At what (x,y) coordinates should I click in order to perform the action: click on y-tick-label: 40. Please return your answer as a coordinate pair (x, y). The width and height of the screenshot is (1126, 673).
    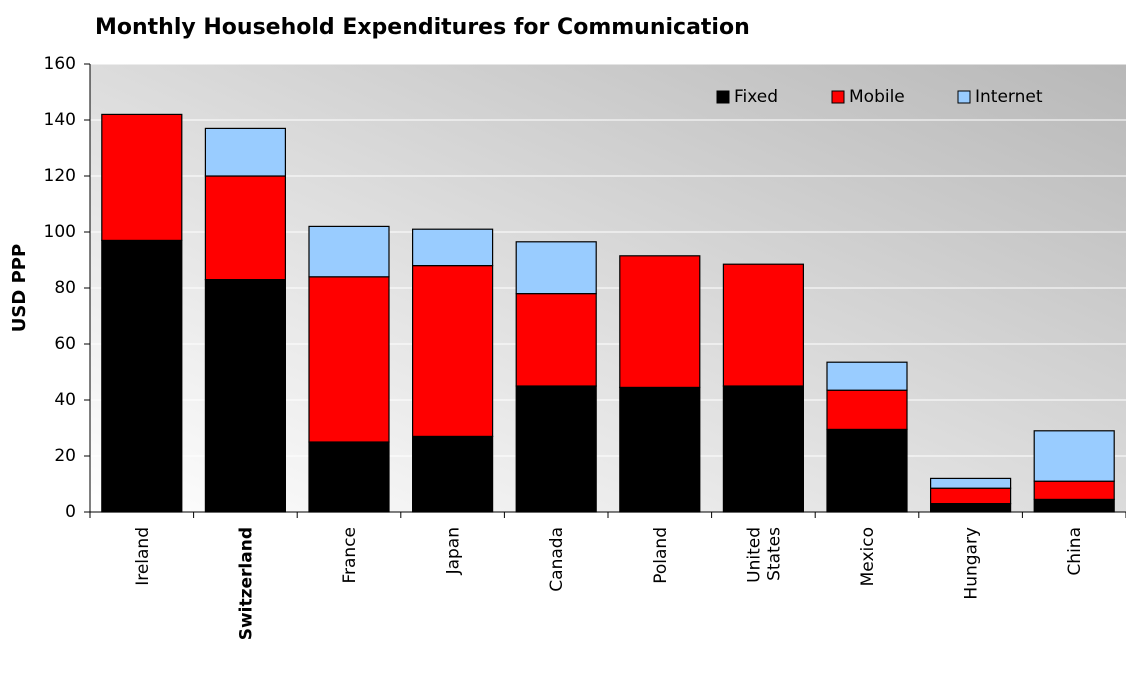
    Looking at the image, I should click on (65, 400).